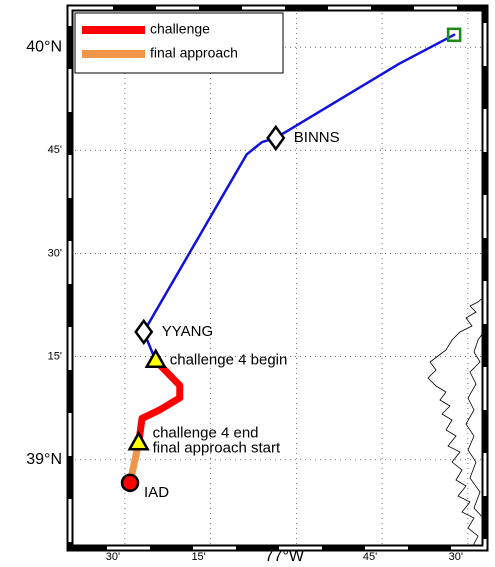 Image resolution: width=495 pixels, height=567 pixels. Describe the element at coordinates (206, 433) in the screenshot. I see `waypoint-label: challenge 4 end` at that location.